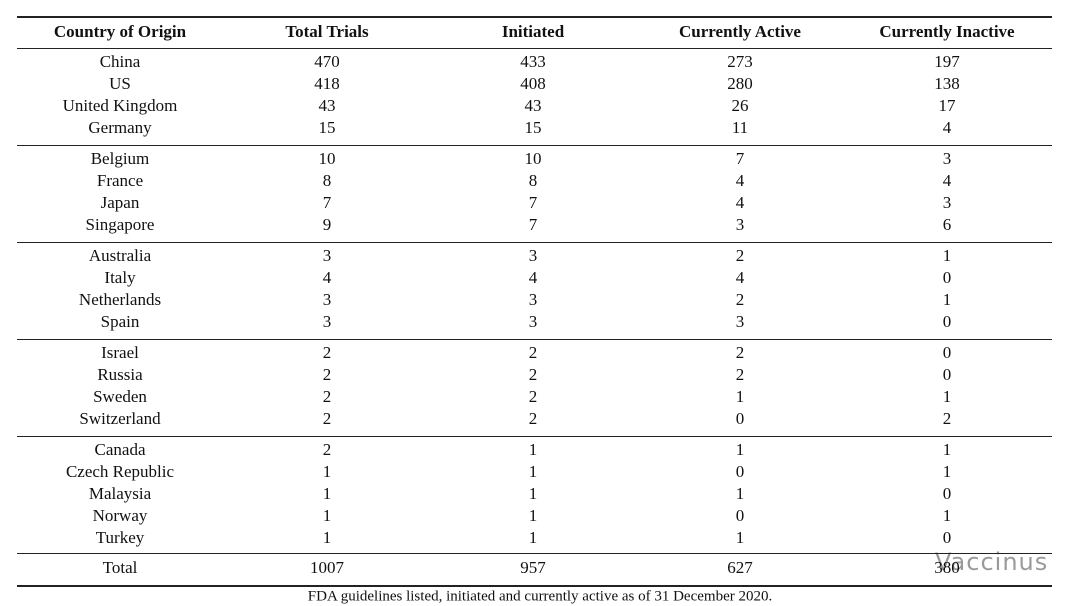 The image size is (1080, 606). Describe the element at coordinates (533, 83) in the screenshot. I see `number-cell: 408` at that location.